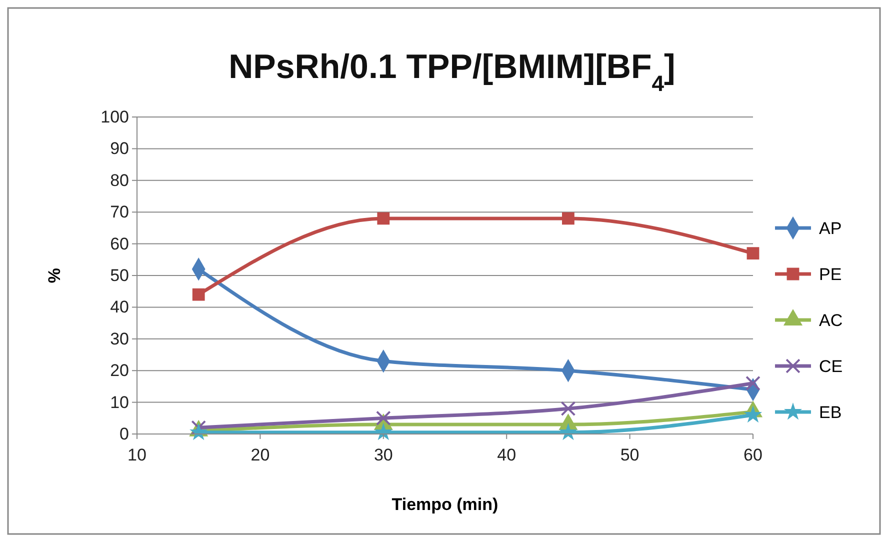 The width and height of the screenshot is (888, 542). I want to click on y-tick-label: 0, so click(124, 434).